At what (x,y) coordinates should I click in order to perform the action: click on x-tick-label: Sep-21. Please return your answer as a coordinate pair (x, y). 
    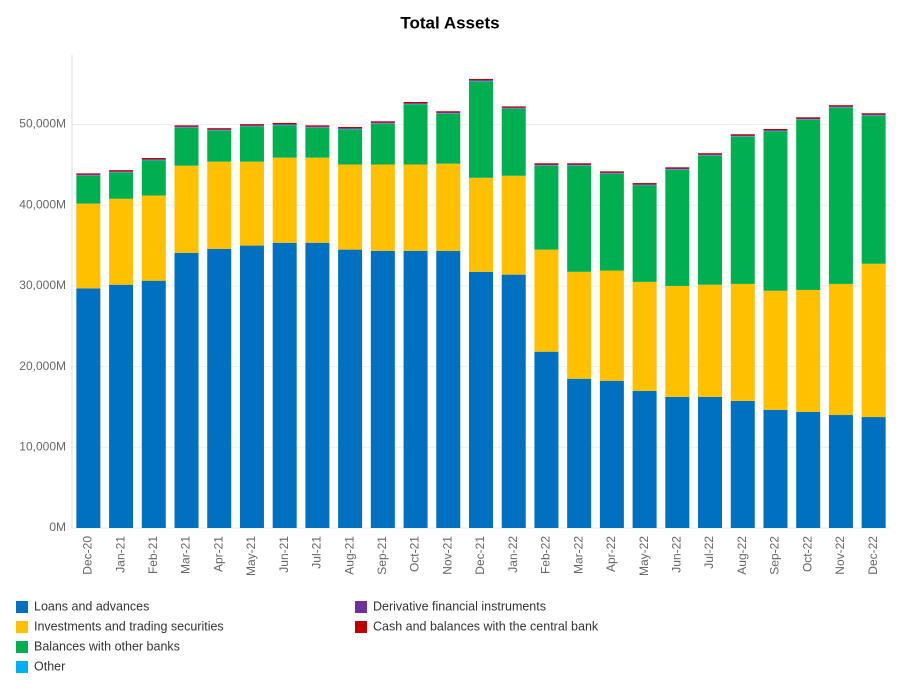
    Looking at the image, I should click on (382, 555).